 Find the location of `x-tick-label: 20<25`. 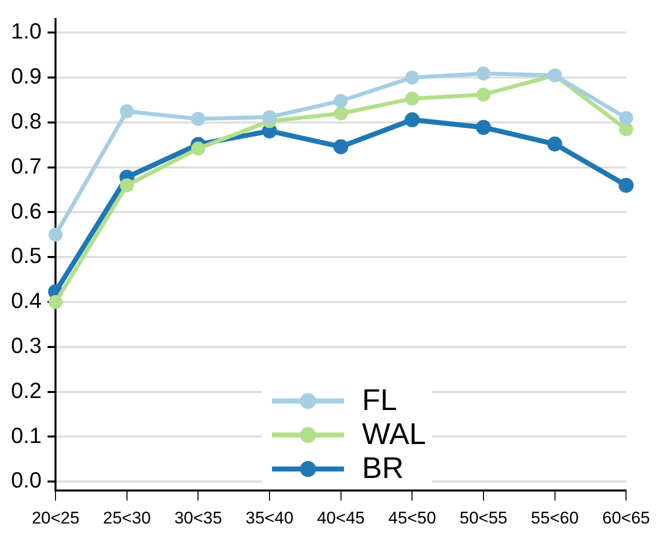

x-tick-label: 20<25 is located at coordinates (56, 518).